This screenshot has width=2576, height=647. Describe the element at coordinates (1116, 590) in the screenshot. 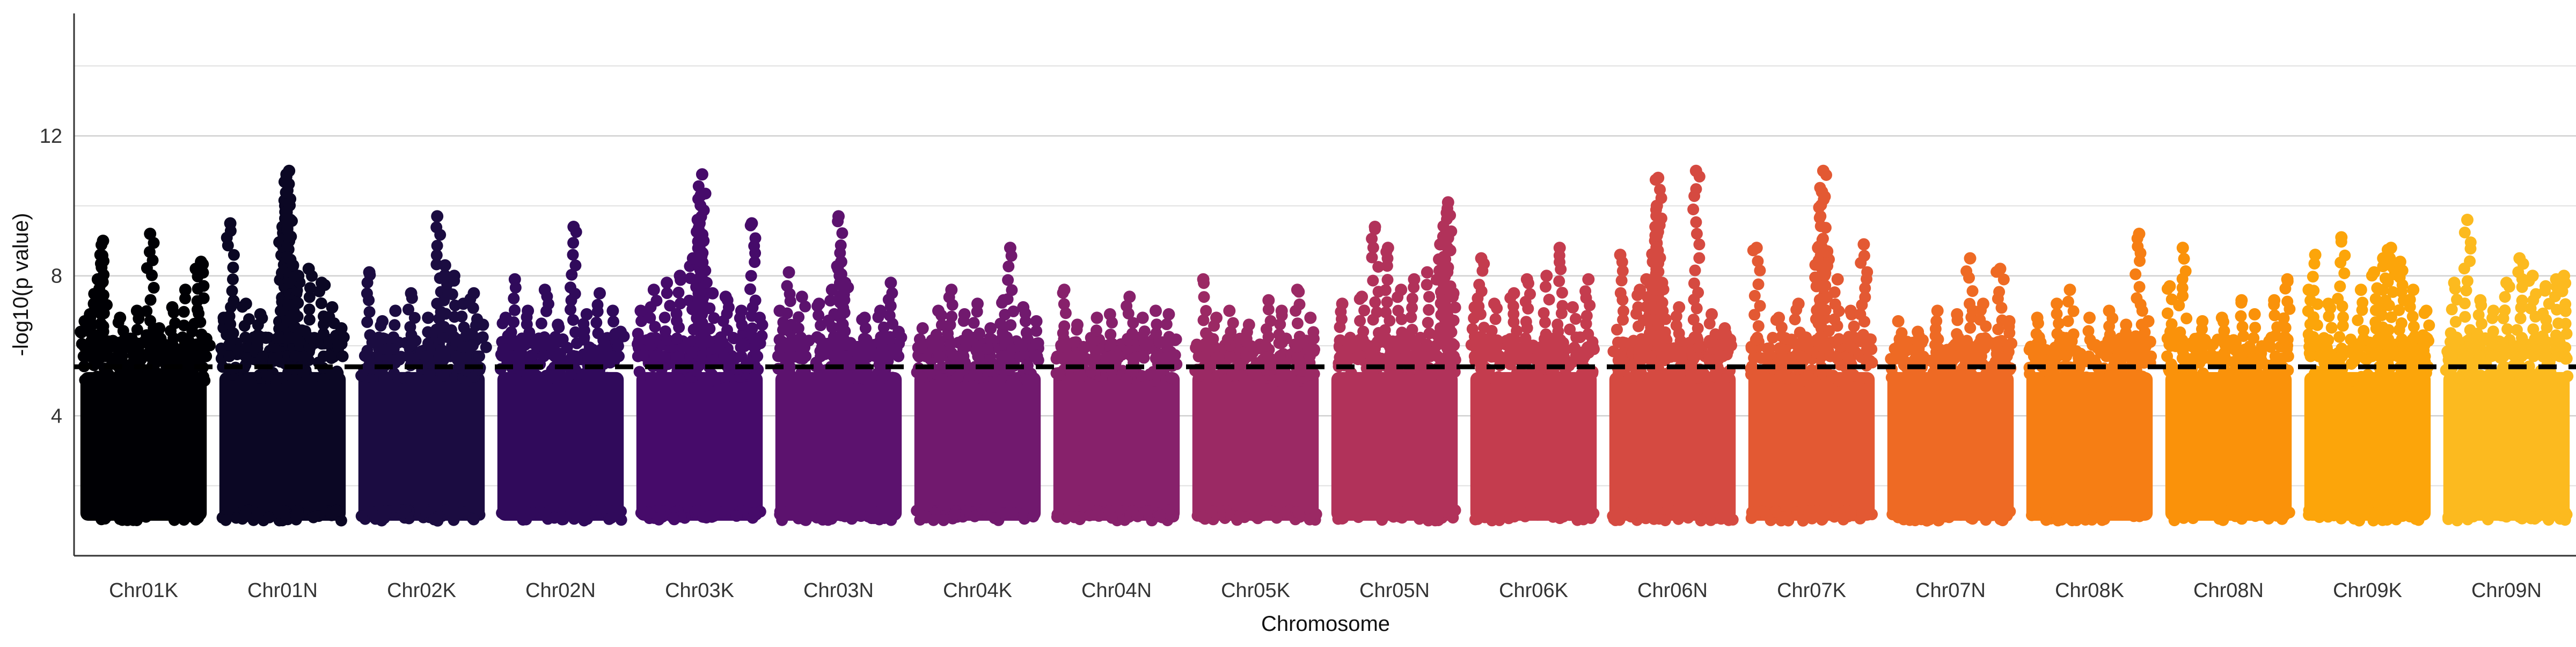

I see `x-tick-label: Chr04N` at that location.